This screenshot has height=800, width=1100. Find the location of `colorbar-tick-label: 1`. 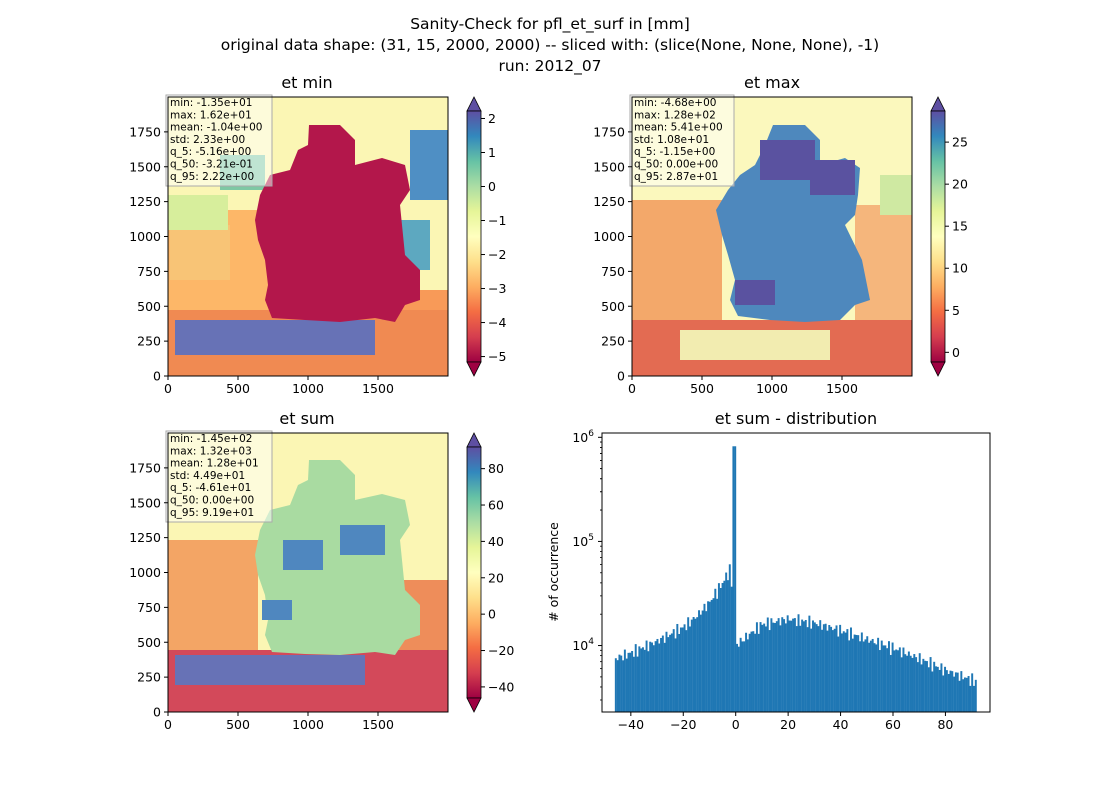

colorbar-tick-label: 1 is located at coordinates (492, 152).